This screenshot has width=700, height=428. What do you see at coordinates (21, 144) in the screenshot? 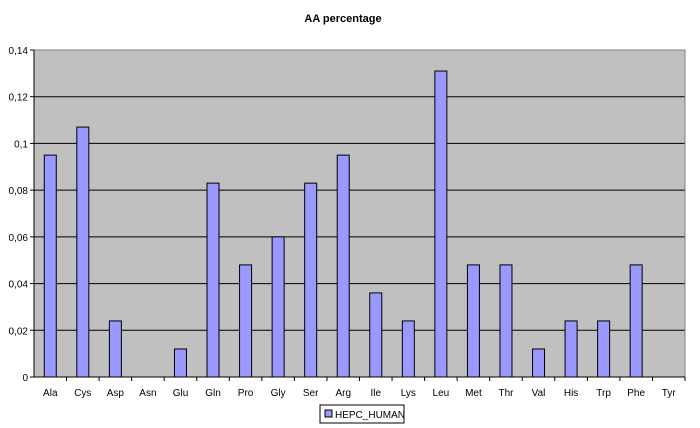
I see `y-tick-label: 0,1` at bounding box center [21, 144].